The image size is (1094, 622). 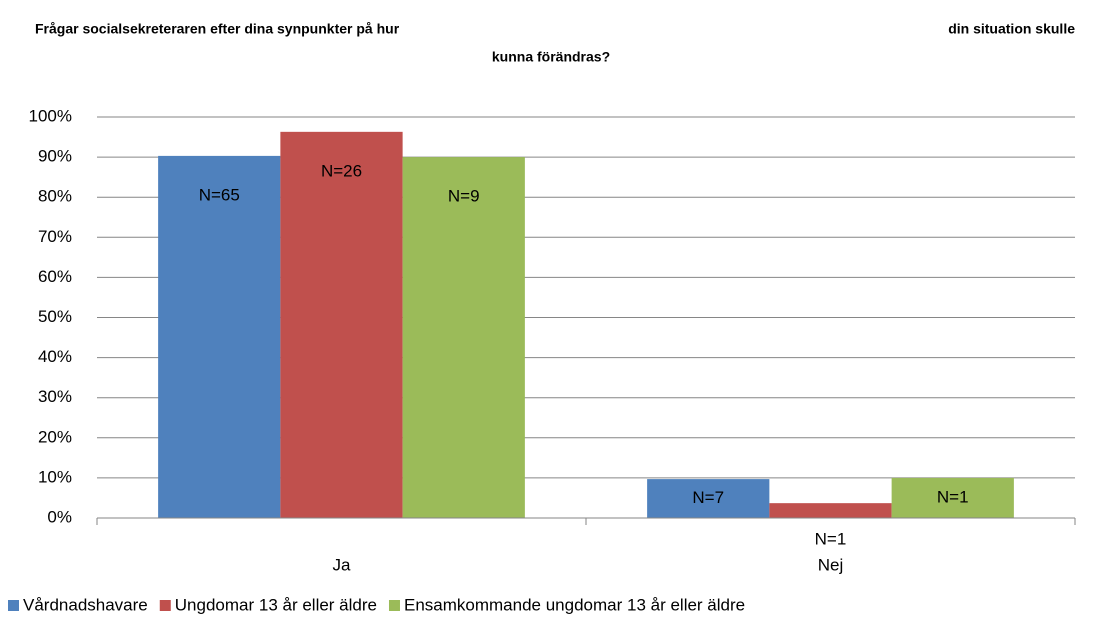 I want to click on y-tick-label: 20%, so click(x=55, y=436).